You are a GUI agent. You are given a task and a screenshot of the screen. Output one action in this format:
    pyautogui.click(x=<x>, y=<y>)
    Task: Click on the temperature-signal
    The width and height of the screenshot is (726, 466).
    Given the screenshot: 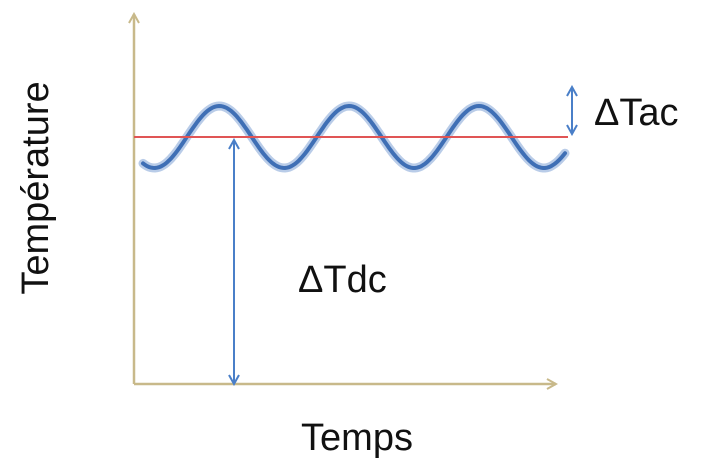 What is the action you would take?
    pyautogui.click(x=354, y=137)
    